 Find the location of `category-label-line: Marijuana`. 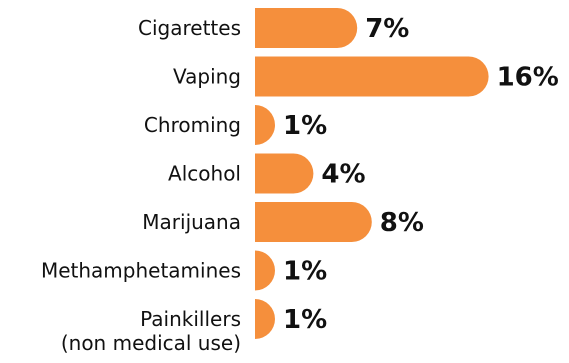

category-label-line: Marijuana is located at coordinates (191, 222).